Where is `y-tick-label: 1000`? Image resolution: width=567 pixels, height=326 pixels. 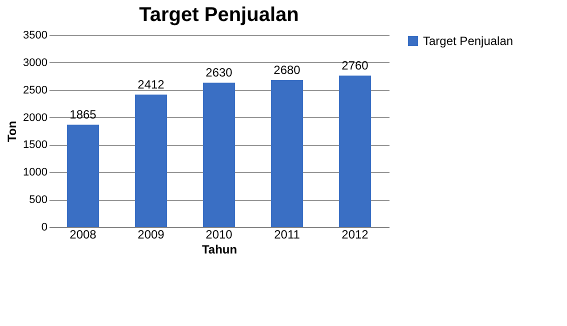 y-tick-label: 1000 is located at coordinates (35, 172).